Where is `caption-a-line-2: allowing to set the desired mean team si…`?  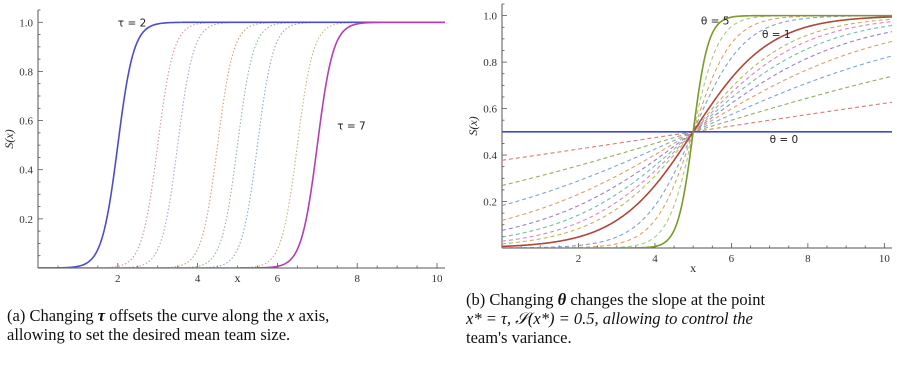 caption-a-line-2: allowing to set the desired mean team si… is located at coordinates (149, 334).